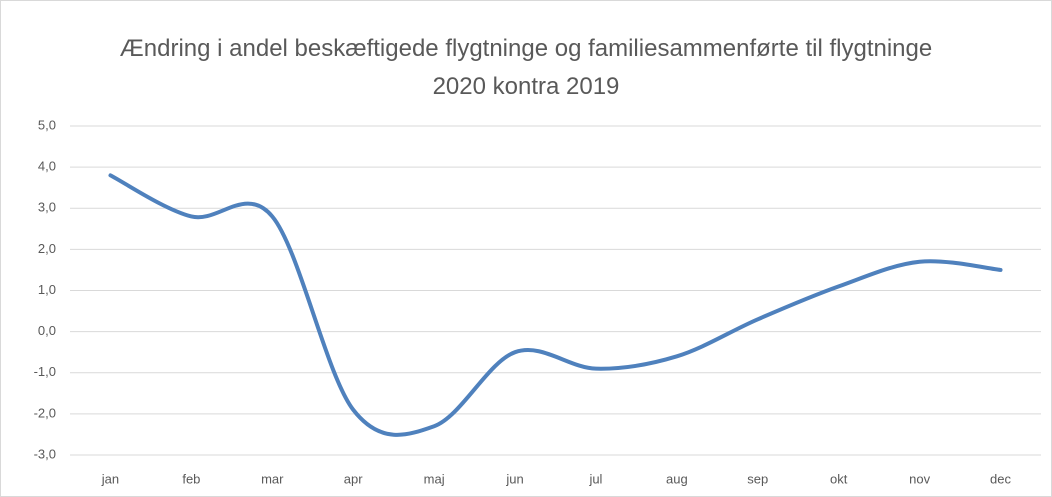 This screenshot has width=1052, height=497. What do you see at coordinates (47, 248) in the screenshot?
I see `y-tick-label: 2,0` at bounding box center [47, 248].